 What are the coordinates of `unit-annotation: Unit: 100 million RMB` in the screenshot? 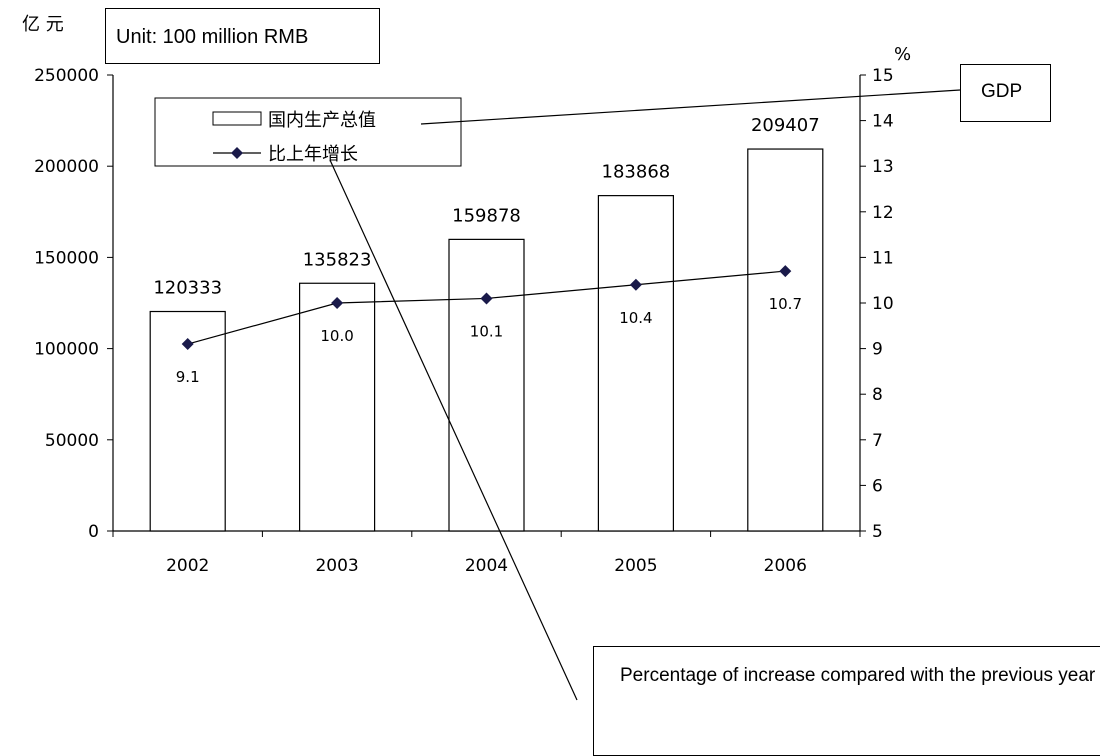 It's located at (242, 36).